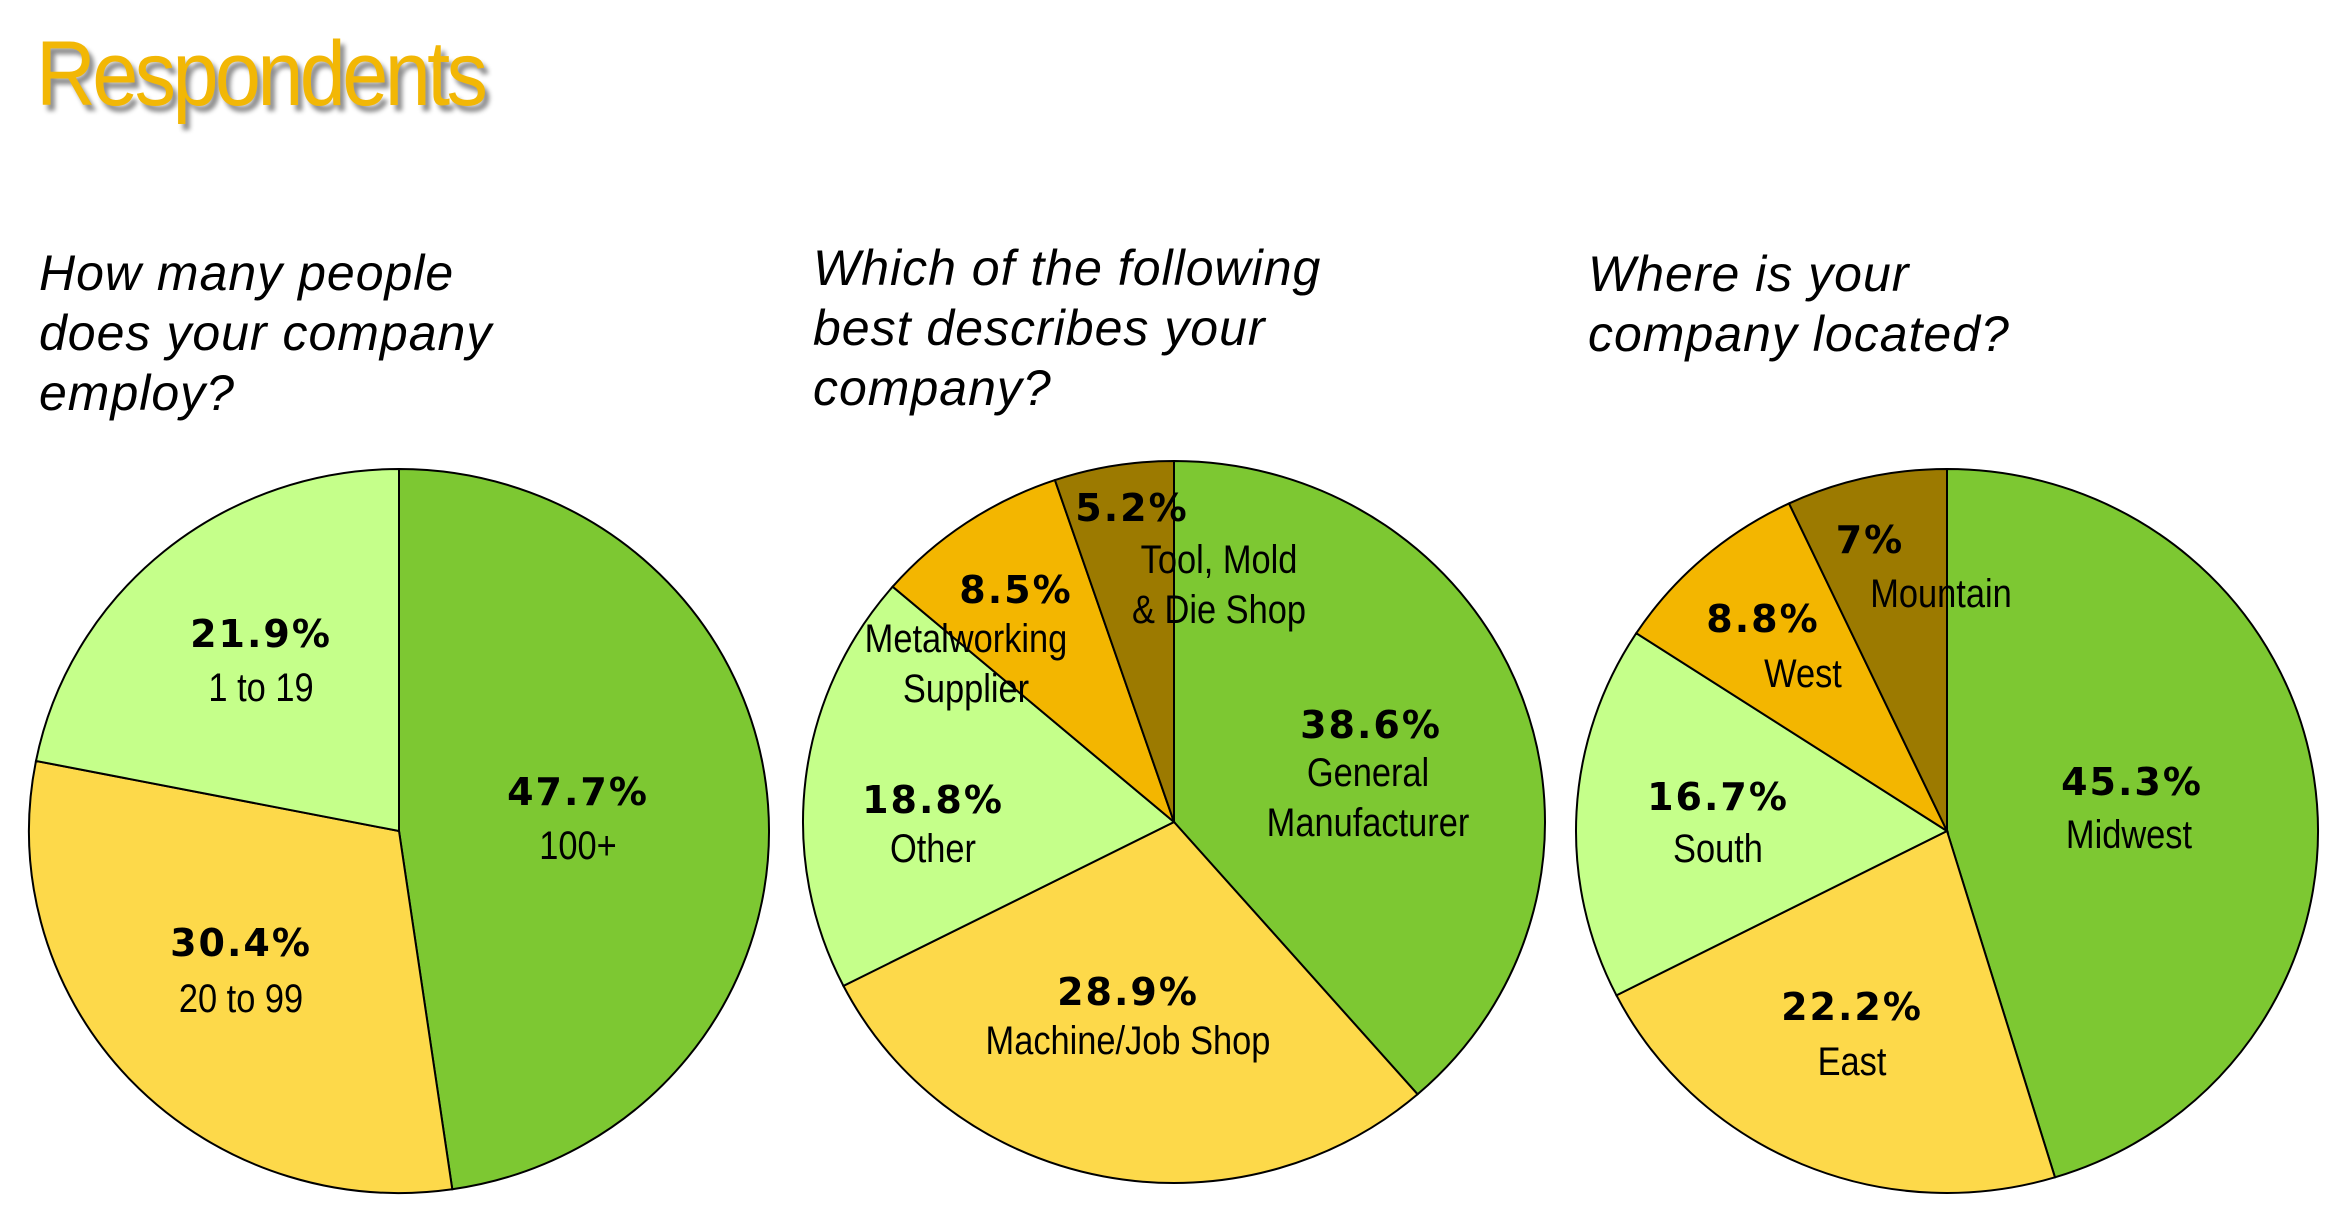 The height and width of the screenshot is (1224, 2325). Describe the element at coordinates (2132, 782) in the screenshot. I see `slice-value-label: 45.3%` at that location.